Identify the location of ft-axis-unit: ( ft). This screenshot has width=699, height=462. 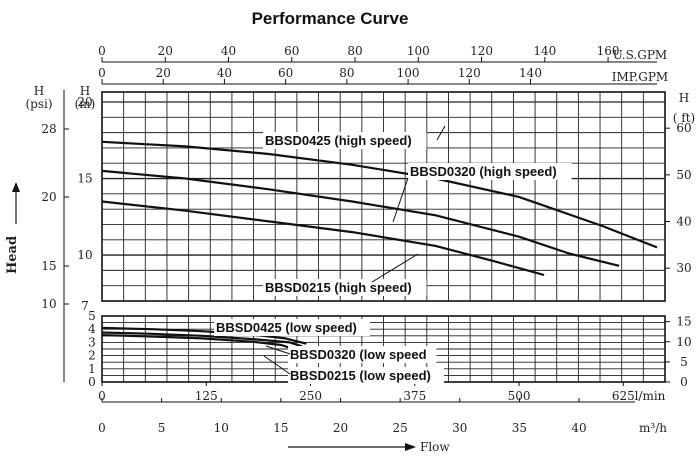
(684, 118).